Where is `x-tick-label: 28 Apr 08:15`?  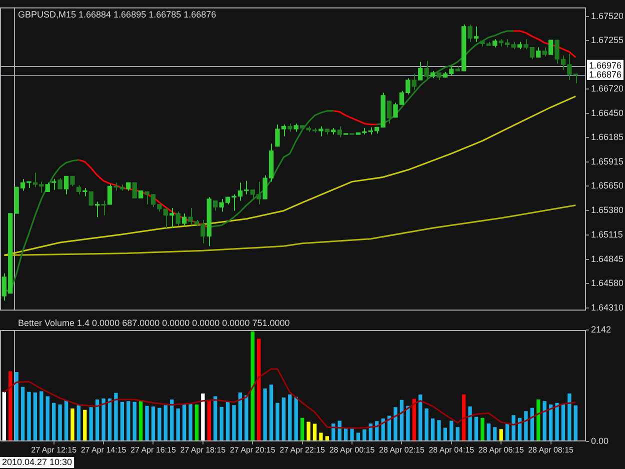 x-tick-label: 28 Apr 08:15 is located at coordinates (551, 449).